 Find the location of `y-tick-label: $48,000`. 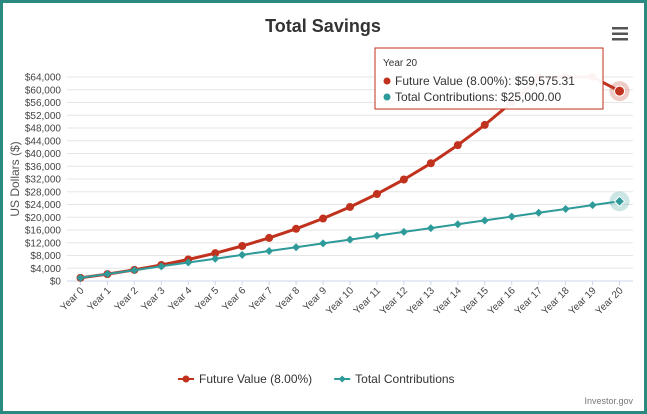

y-tick-label: $48,000 is located at coordinates (43, 129).